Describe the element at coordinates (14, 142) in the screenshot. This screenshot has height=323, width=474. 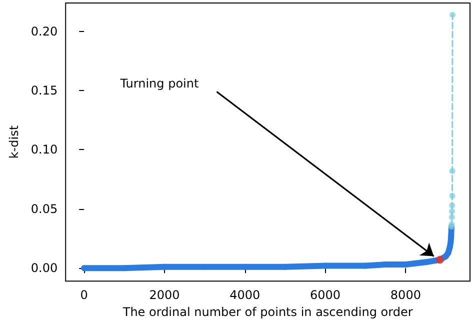
I see `y-axis-title: k-dist` at that location.